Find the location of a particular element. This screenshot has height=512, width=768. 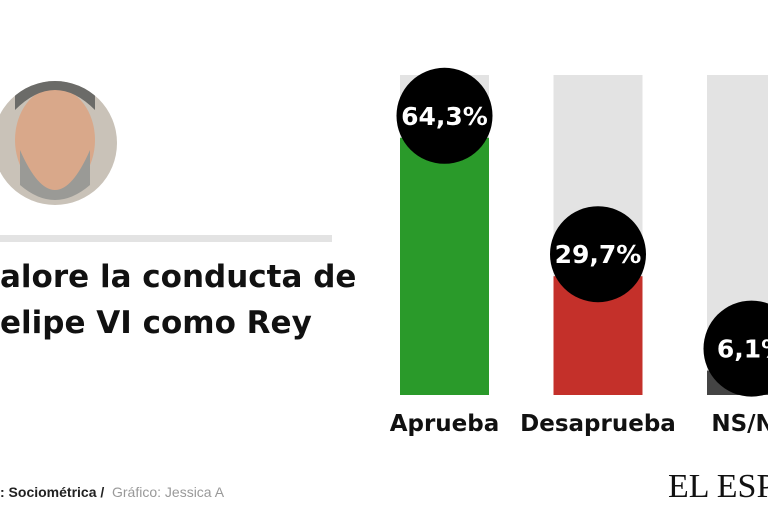

category-label: Desaprueba is located at coordinates (598, 424).